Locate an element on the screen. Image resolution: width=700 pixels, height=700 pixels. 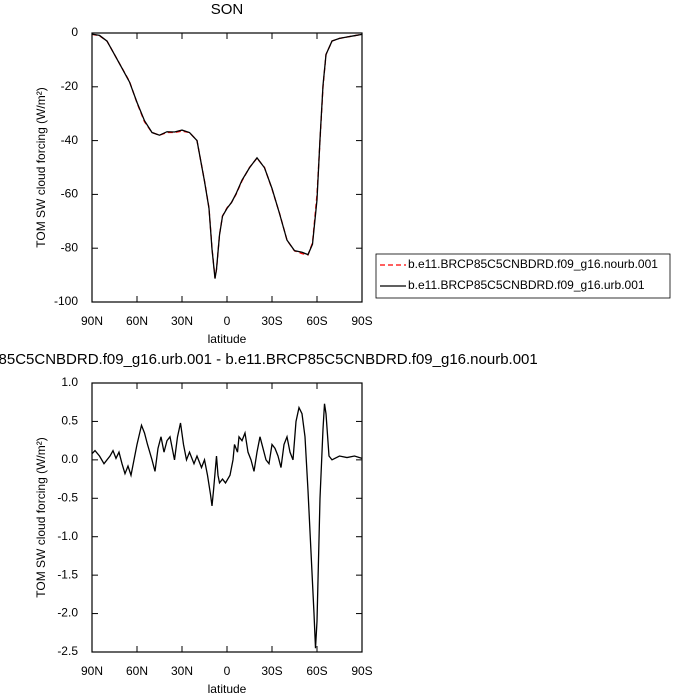
chart-title: SON is located at coordinates (227, 9).